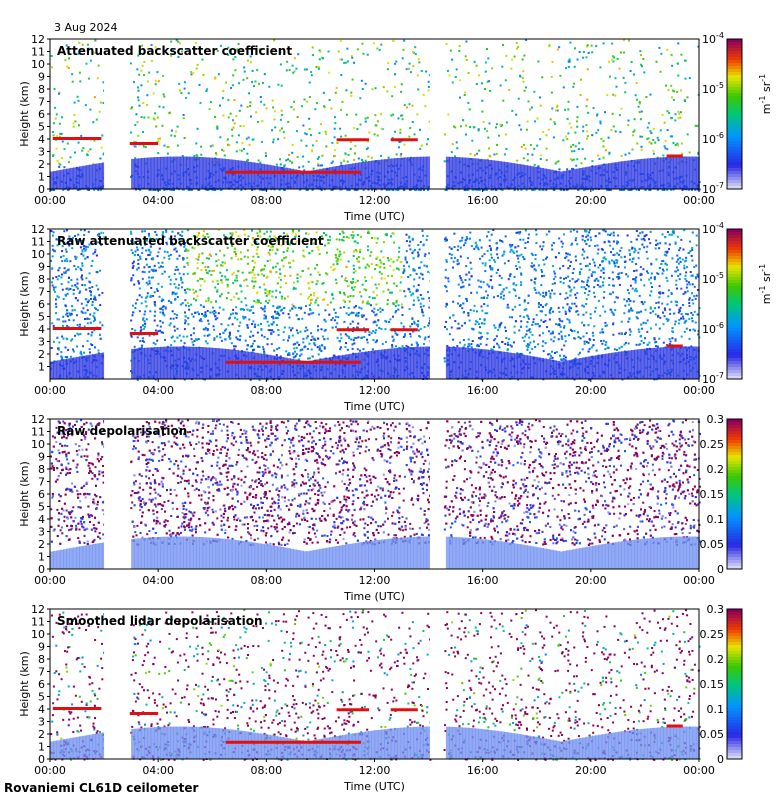 The image size is (780, 800). I want to click on colorbar: 10-4 10-5 10-6 10-7 m-1 sr-1, so click(737, 303).